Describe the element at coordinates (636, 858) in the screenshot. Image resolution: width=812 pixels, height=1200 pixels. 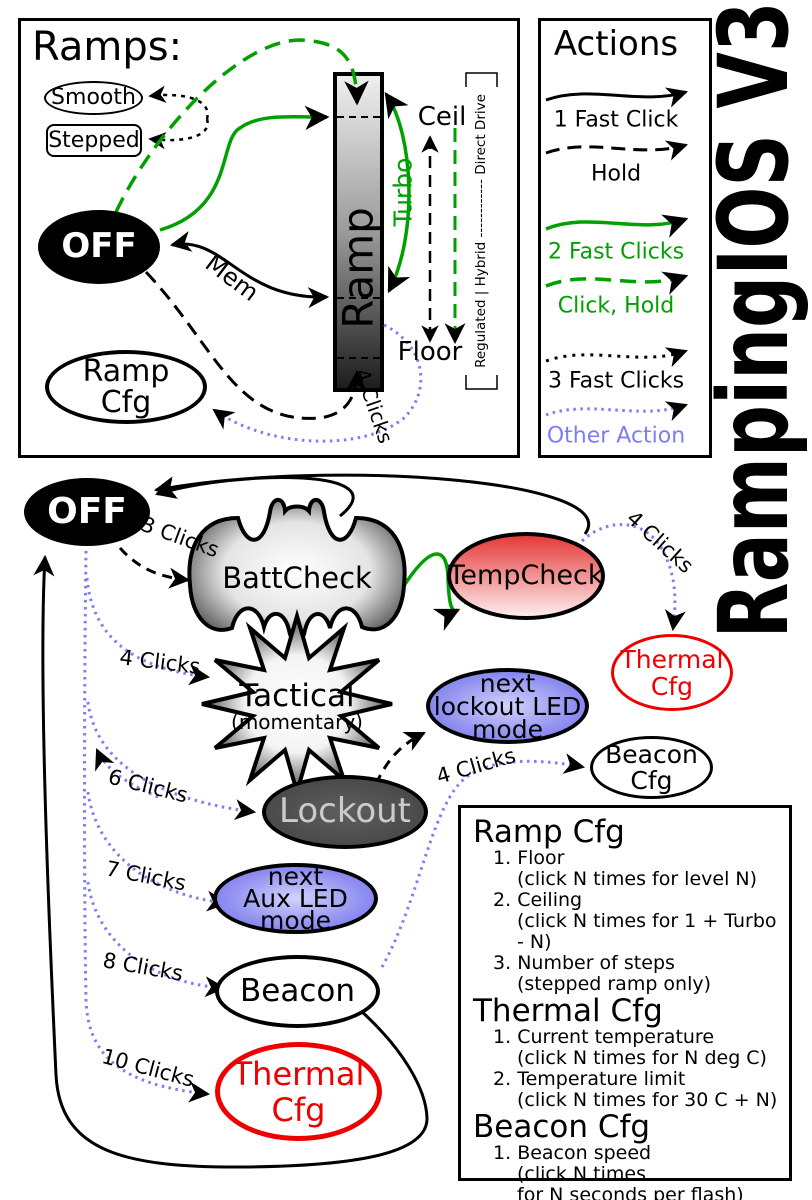
I see `info-item: 1. Floor` at that location.